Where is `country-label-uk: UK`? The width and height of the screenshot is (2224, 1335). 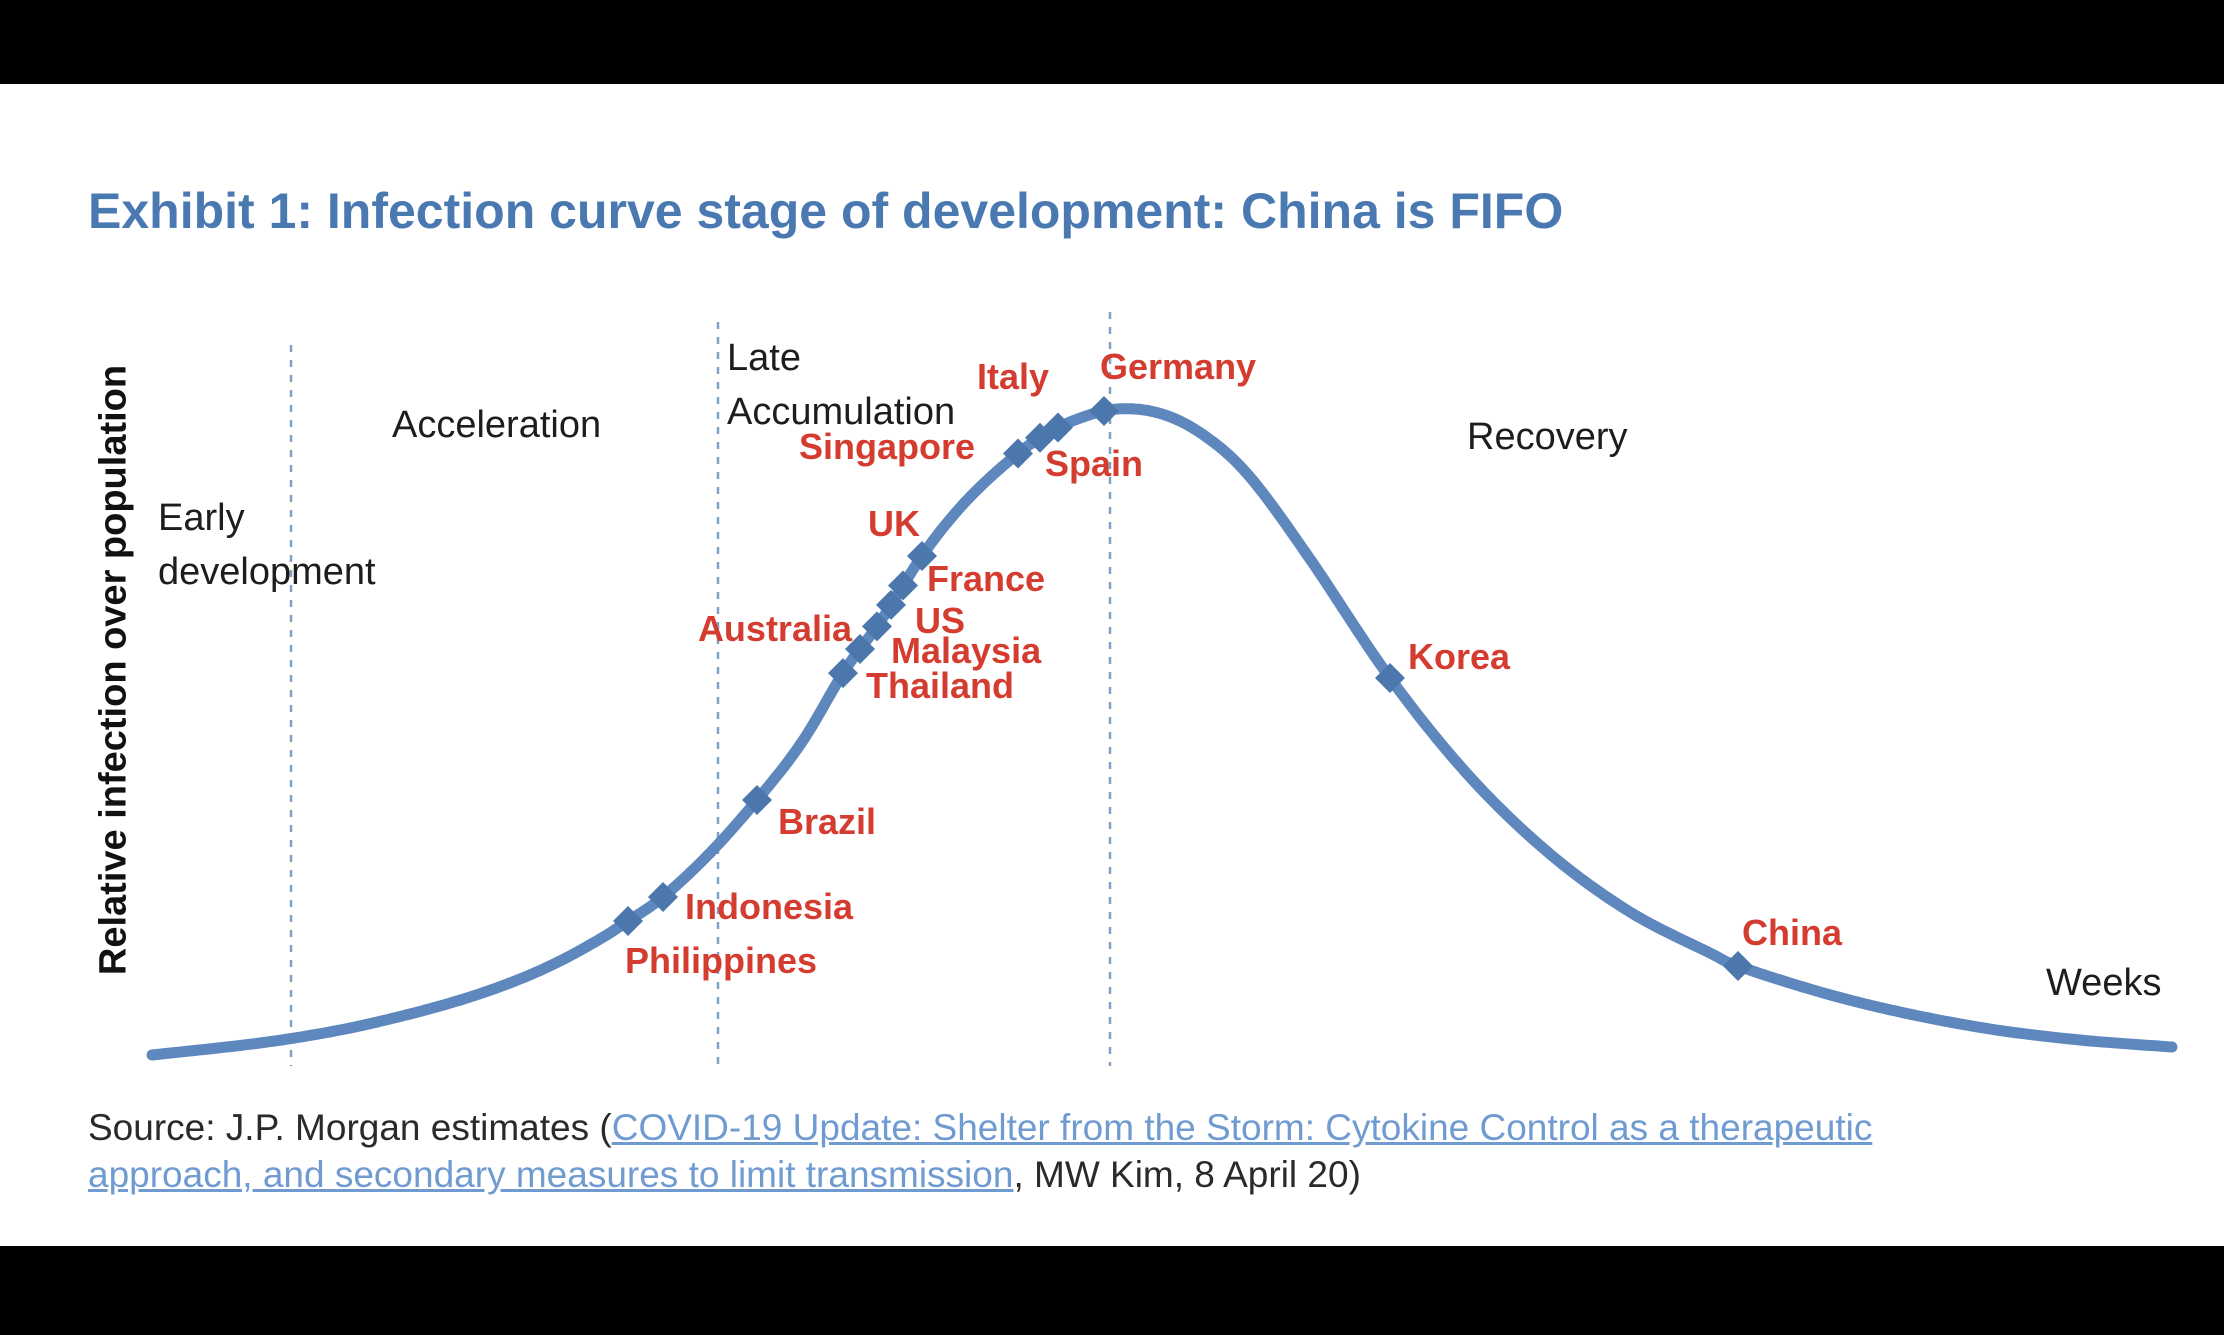 country-label-uk: UK is located at coordinates (894, 523).